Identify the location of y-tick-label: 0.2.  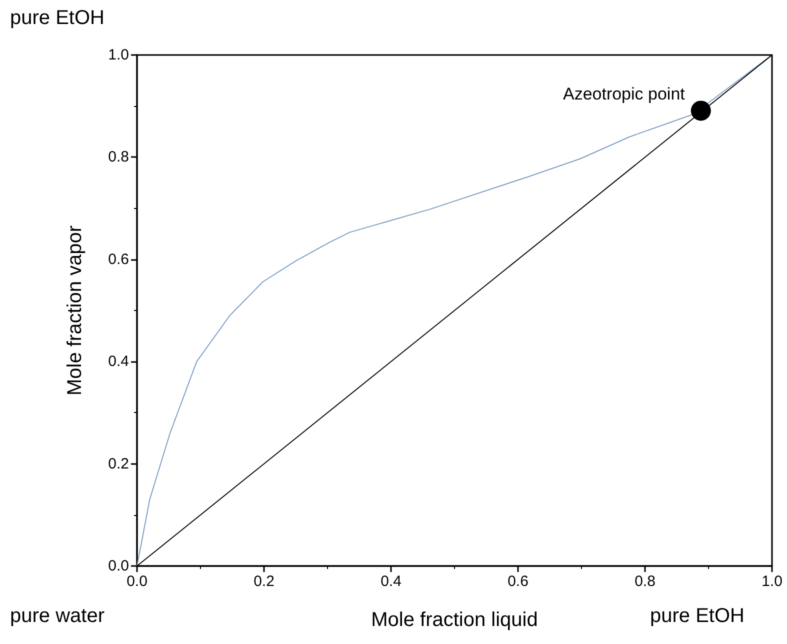
(118, 463).